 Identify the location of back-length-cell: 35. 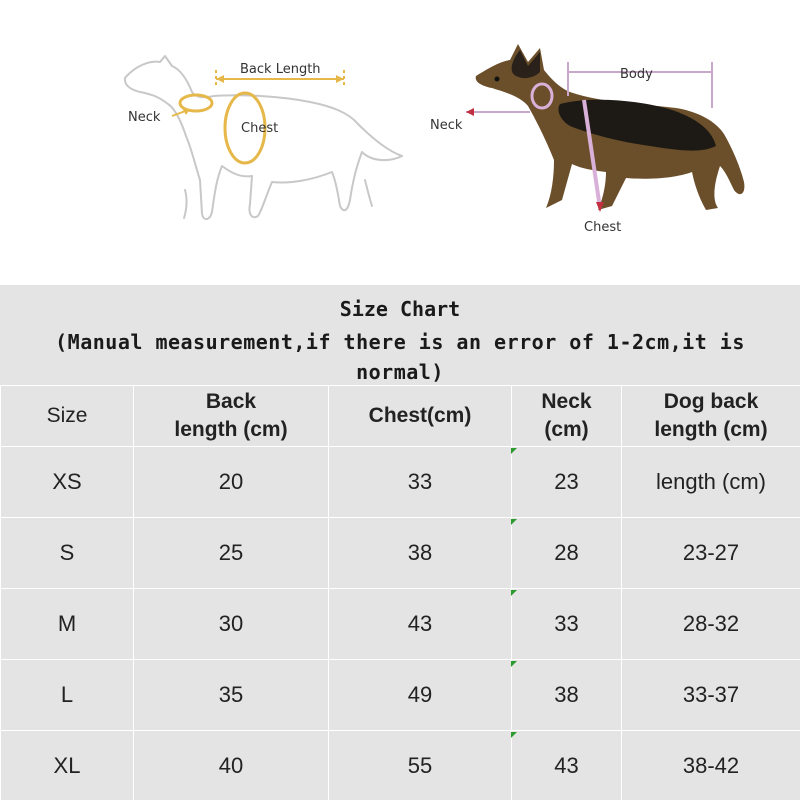
(231, 695).